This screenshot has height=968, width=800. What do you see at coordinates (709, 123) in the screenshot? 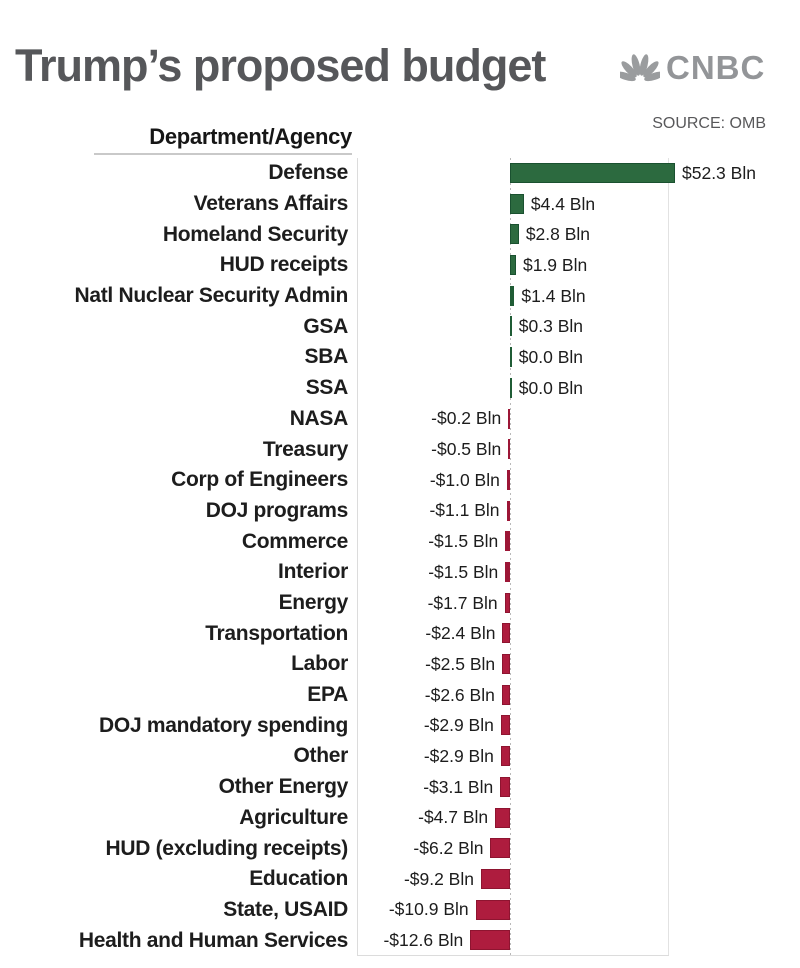
I see `source-label: SOURCE: OMB` at bounding box center [709, 123].